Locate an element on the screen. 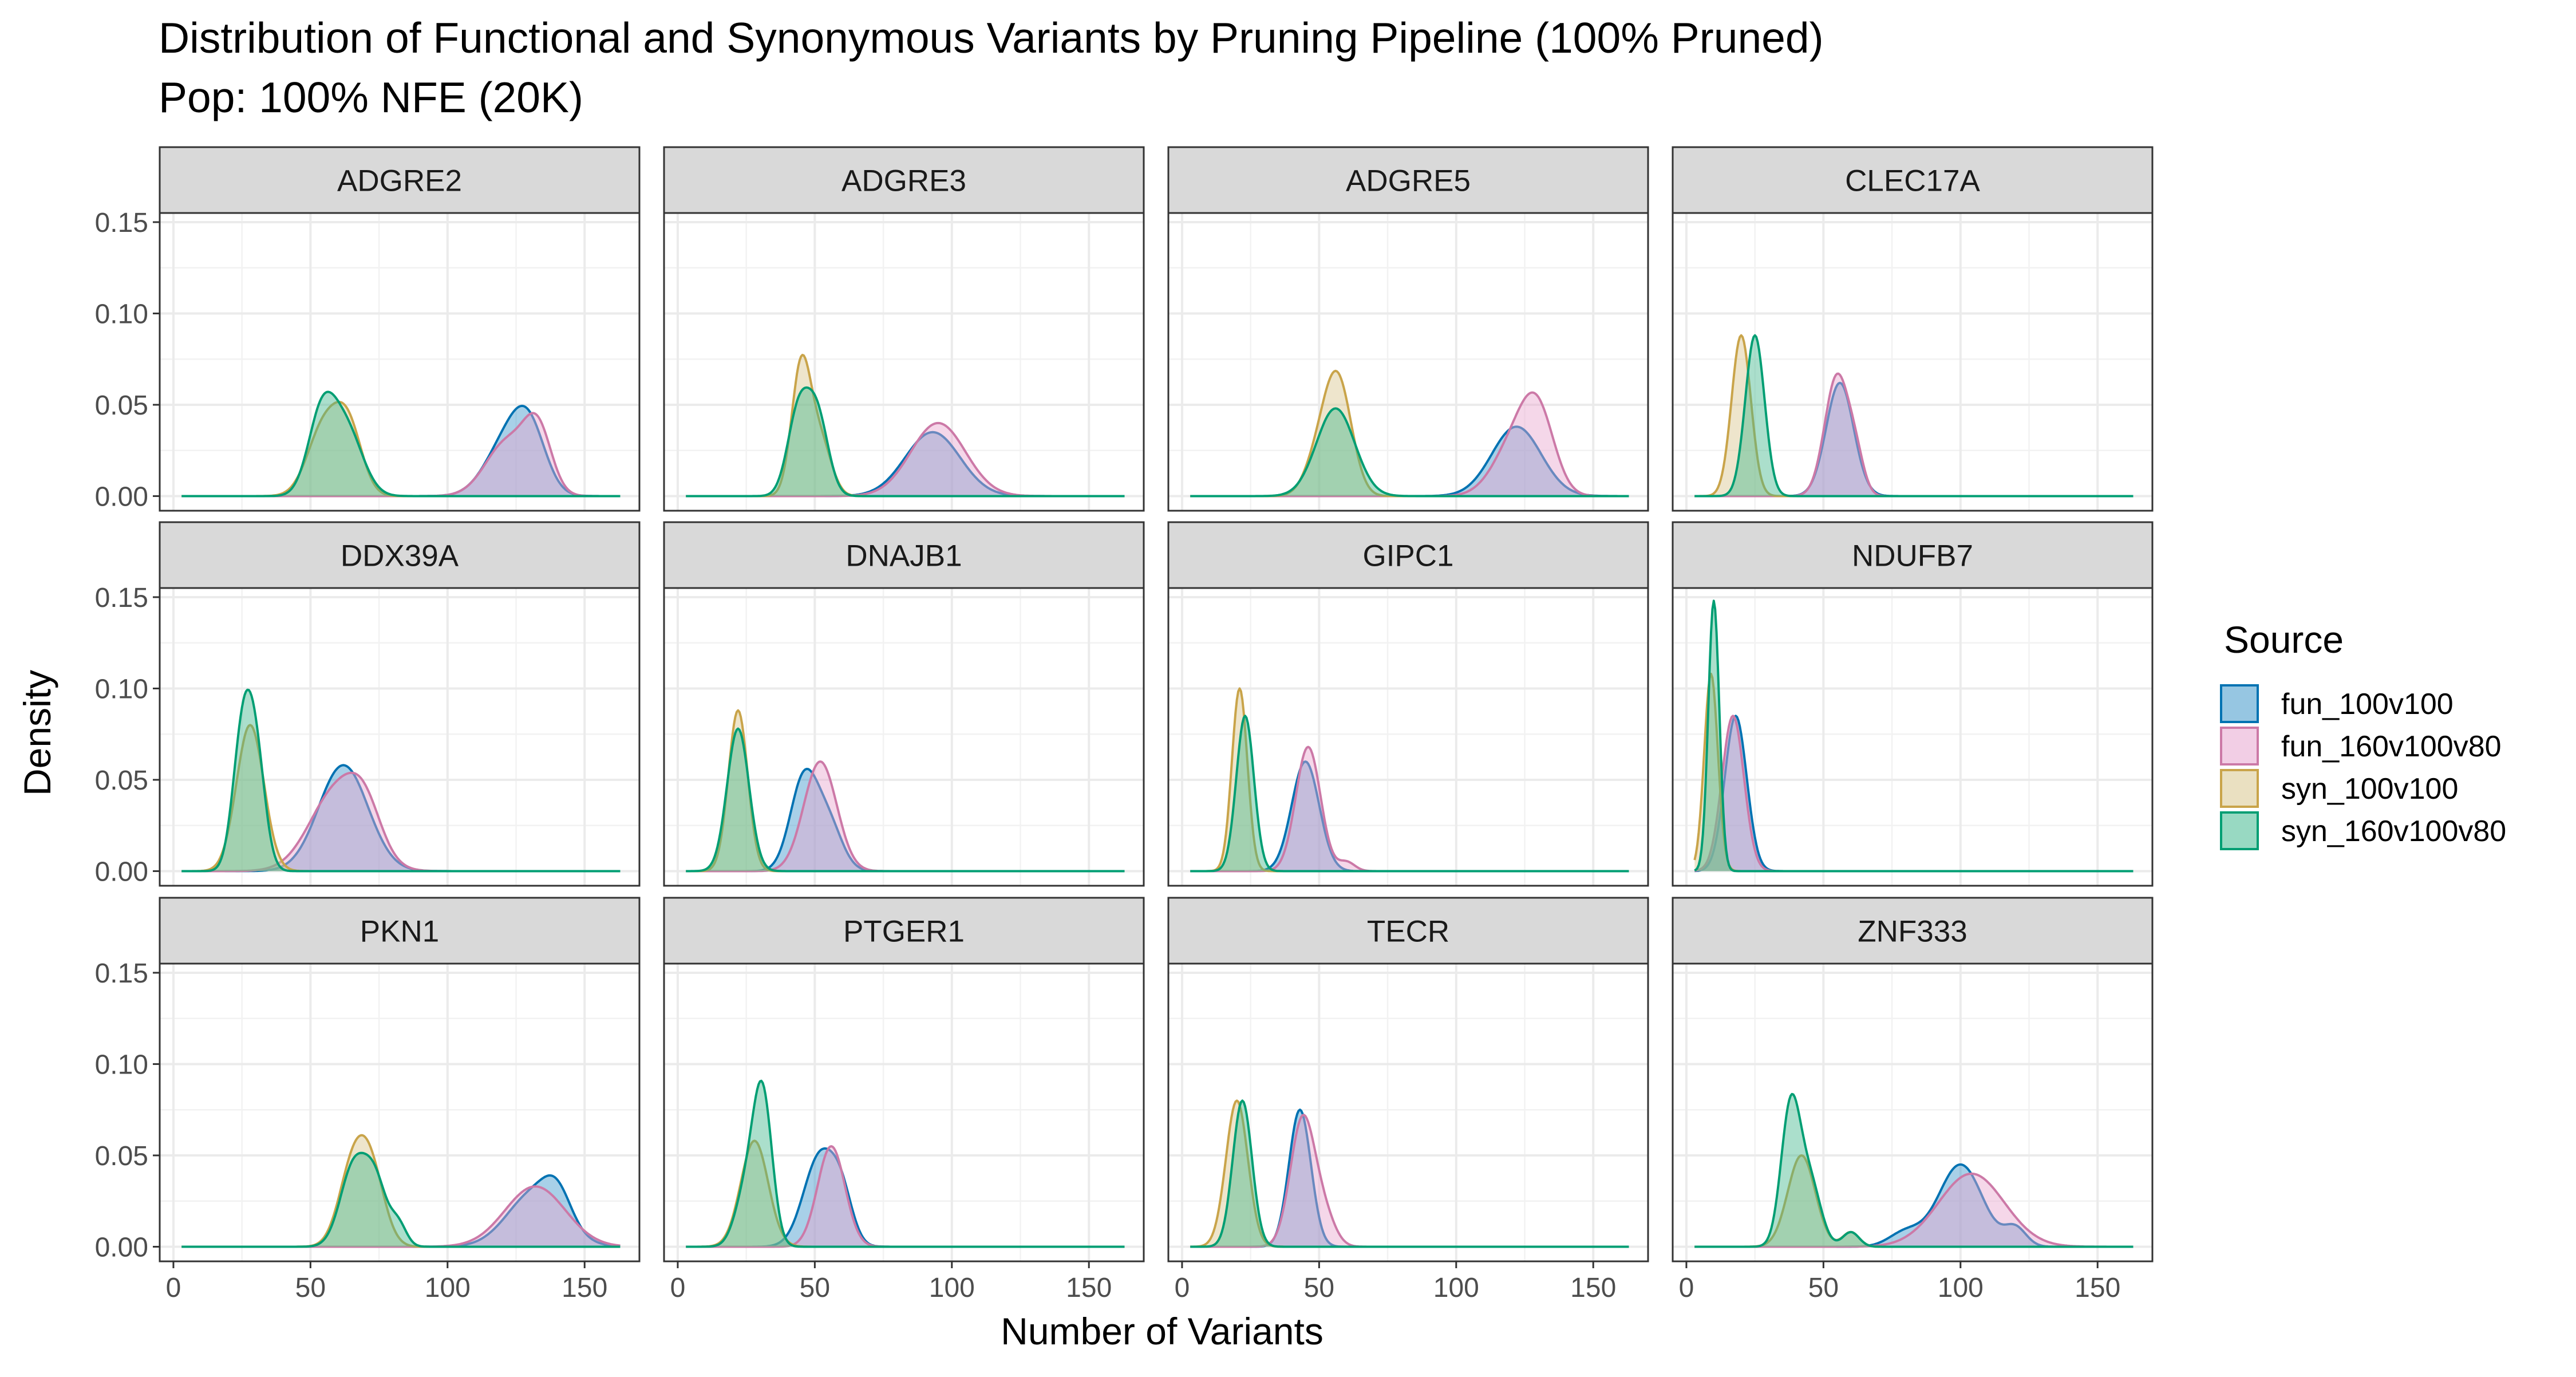 The width and height of the screenshot is (2576, 1377). legend-label: fun_160v100v80 is located at coordinates (2391, 746).